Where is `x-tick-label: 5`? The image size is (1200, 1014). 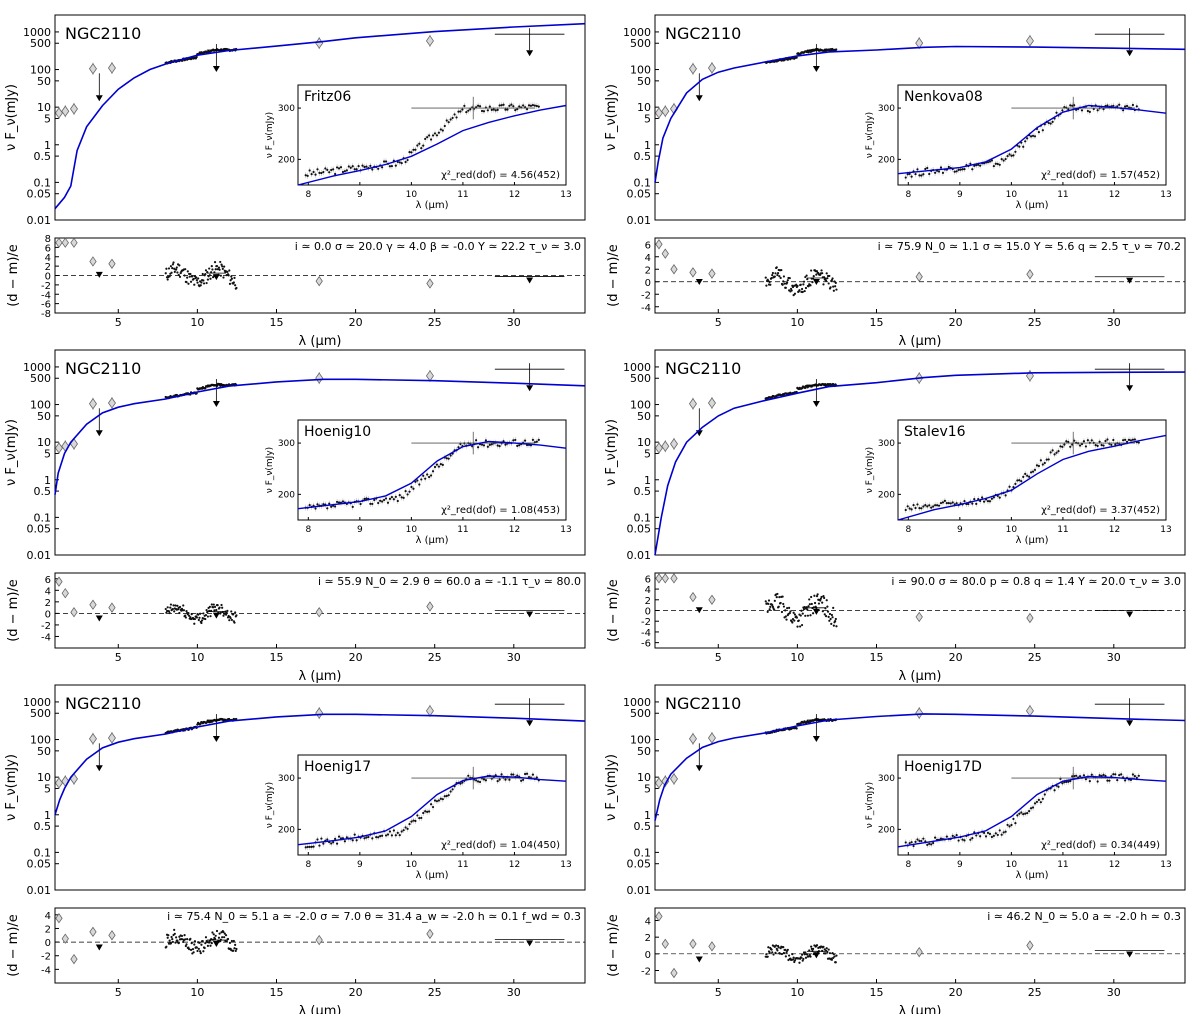 x-tick-label: 5 is located at coordinates (118, 657).